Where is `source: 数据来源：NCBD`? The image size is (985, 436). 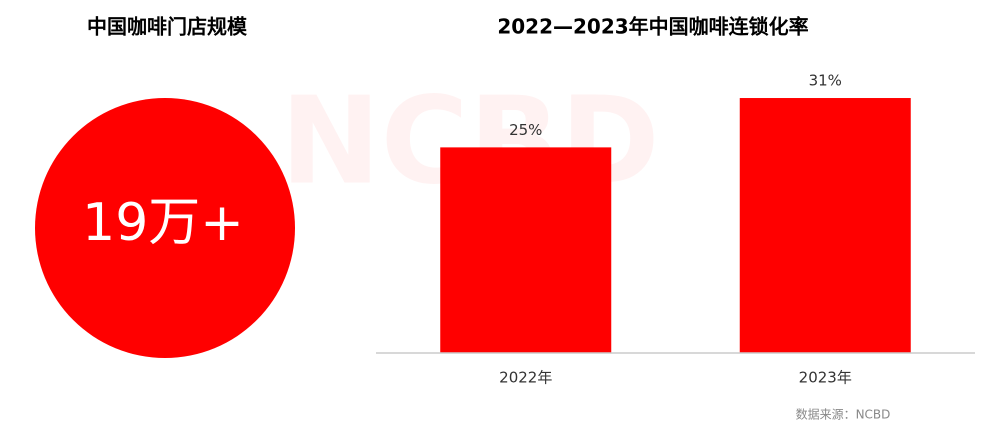
source: 数据来源：NCBD is located at coordinates (843, 414).